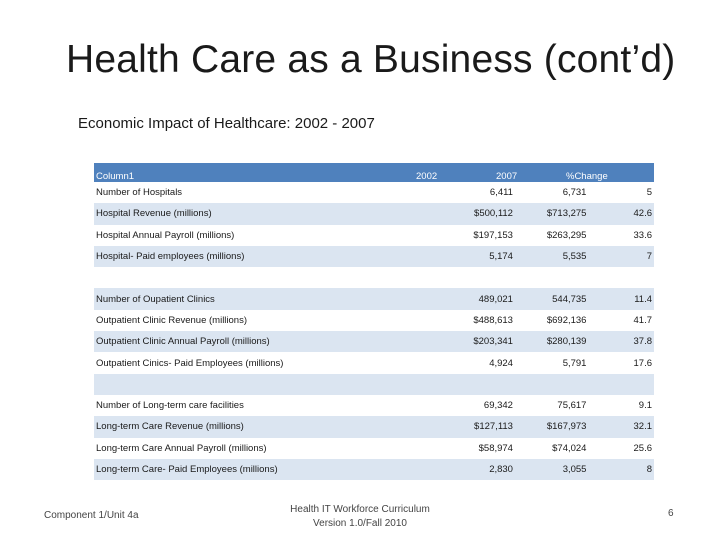 Image resolution: width=720 pixels, height=540 pixels. What do you see at coordinates (643, 299) in the screenshot?
I see `cell-pct-change: 11.4` at bounding box center [643, 299].